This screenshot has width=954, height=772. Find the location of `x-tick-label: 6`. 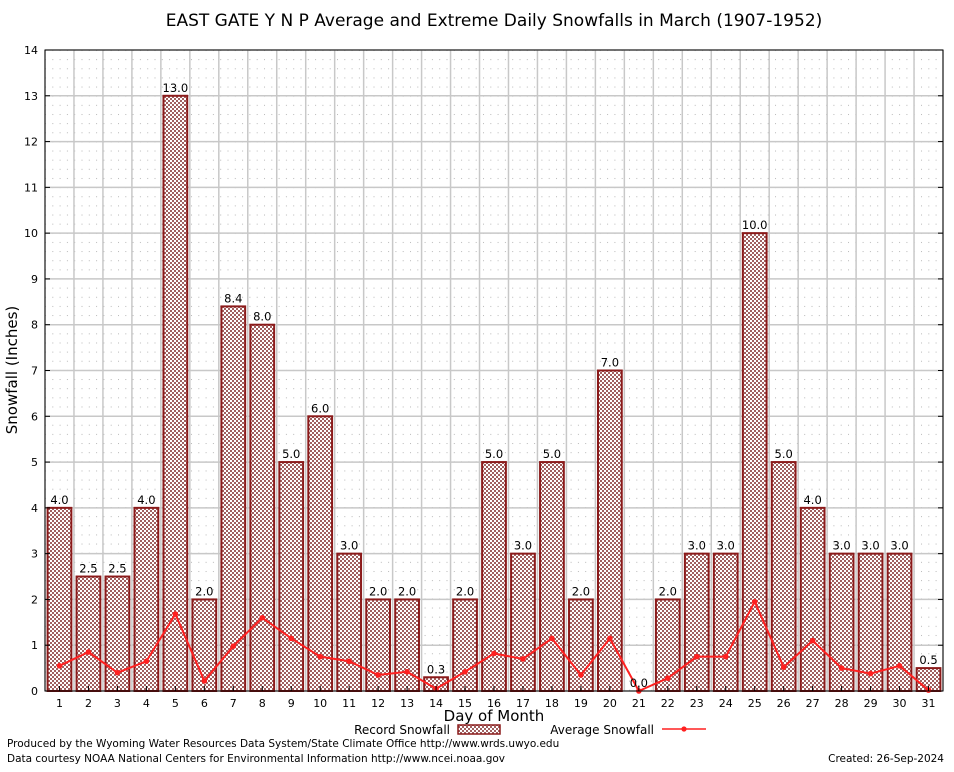

x-tick-label: 6 is located at coordinates (204, 703).